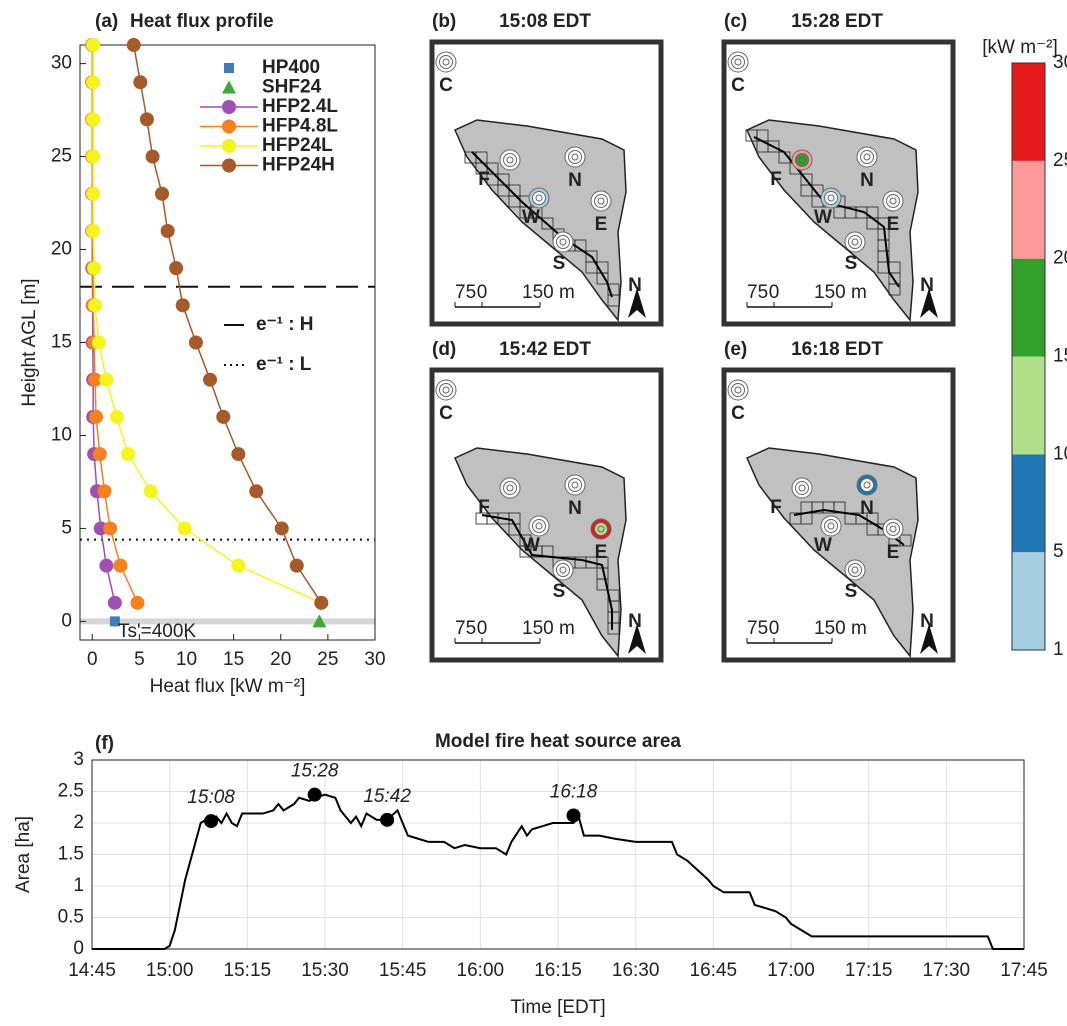 The width and height of the screenshot is (1067, 1026). Describe the element at coordinates (714, 970) in the screenshot. I see `x-tick-label: 16:45` at that location.